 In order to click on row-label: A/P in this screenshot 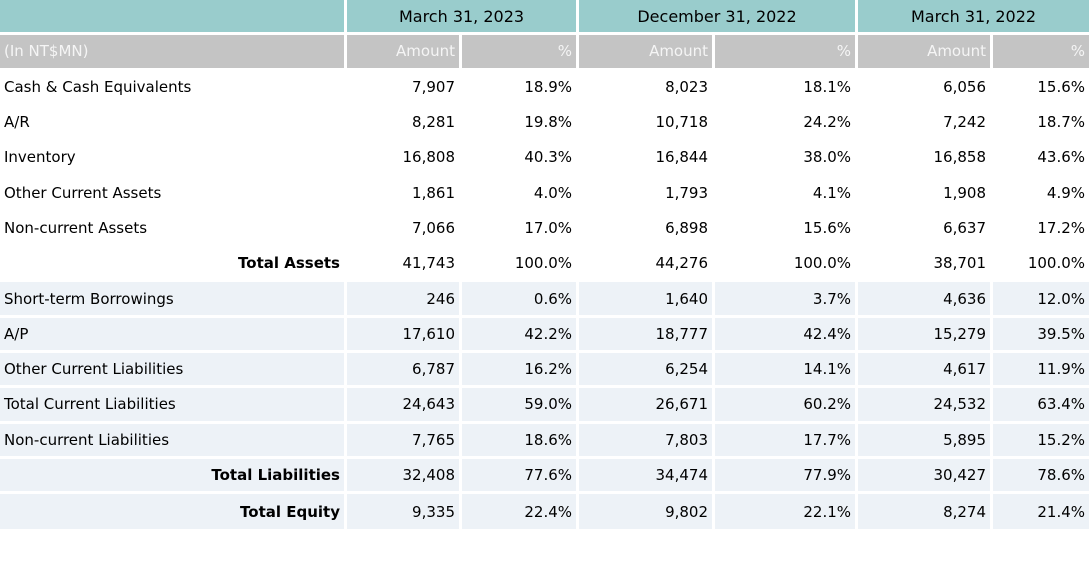, I will do `click(173, 335)`.